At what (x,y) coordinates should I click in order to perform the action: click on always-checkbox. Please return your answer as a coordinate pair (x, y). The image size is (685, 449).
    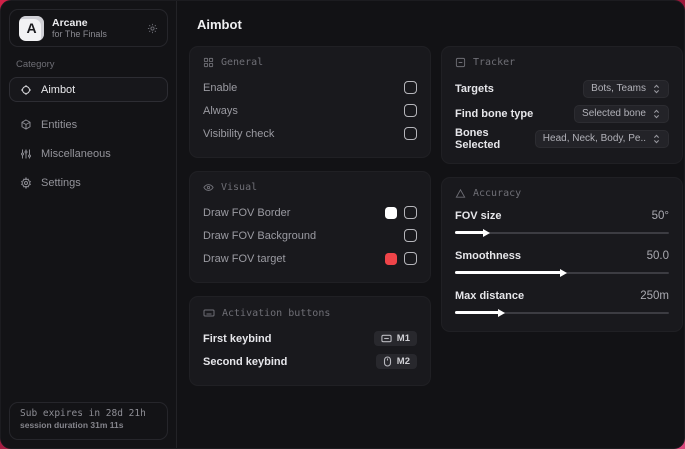
    Looking at the image, I should click on (410, 110).